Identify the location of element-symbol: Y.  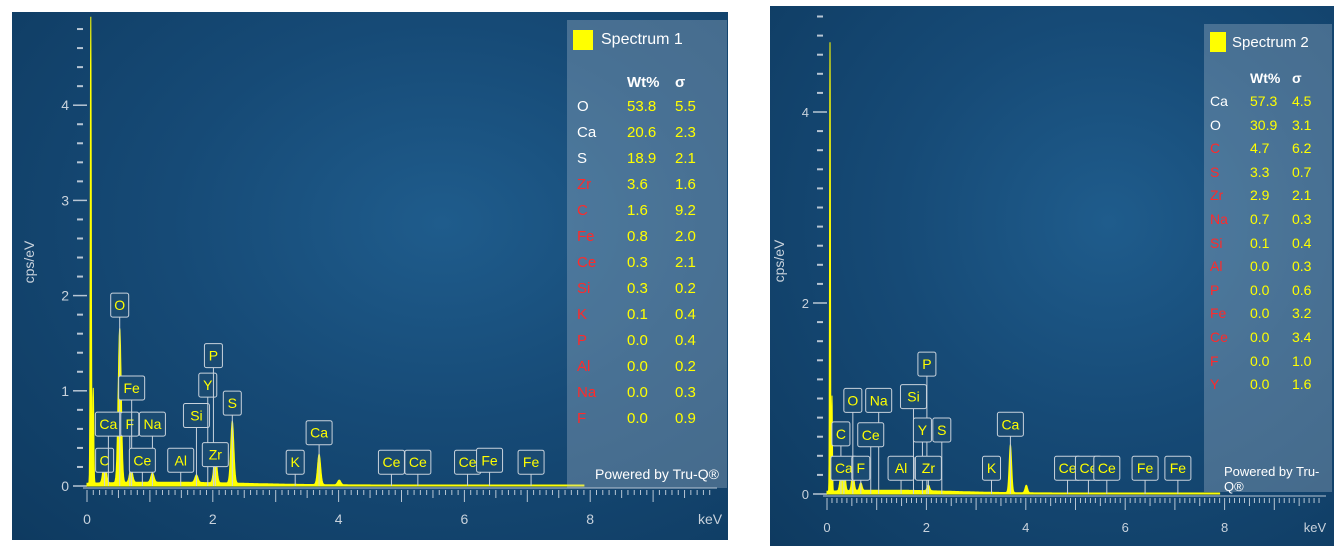
(1215, 384).